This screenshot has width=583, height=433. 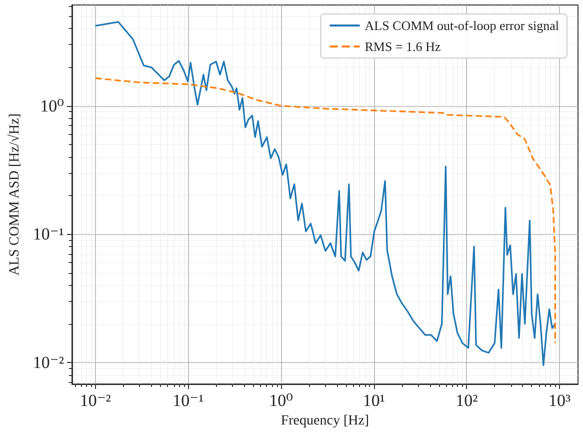 I want to click on x-tick-label: 10⁻¹, so click(x=188, y=400).